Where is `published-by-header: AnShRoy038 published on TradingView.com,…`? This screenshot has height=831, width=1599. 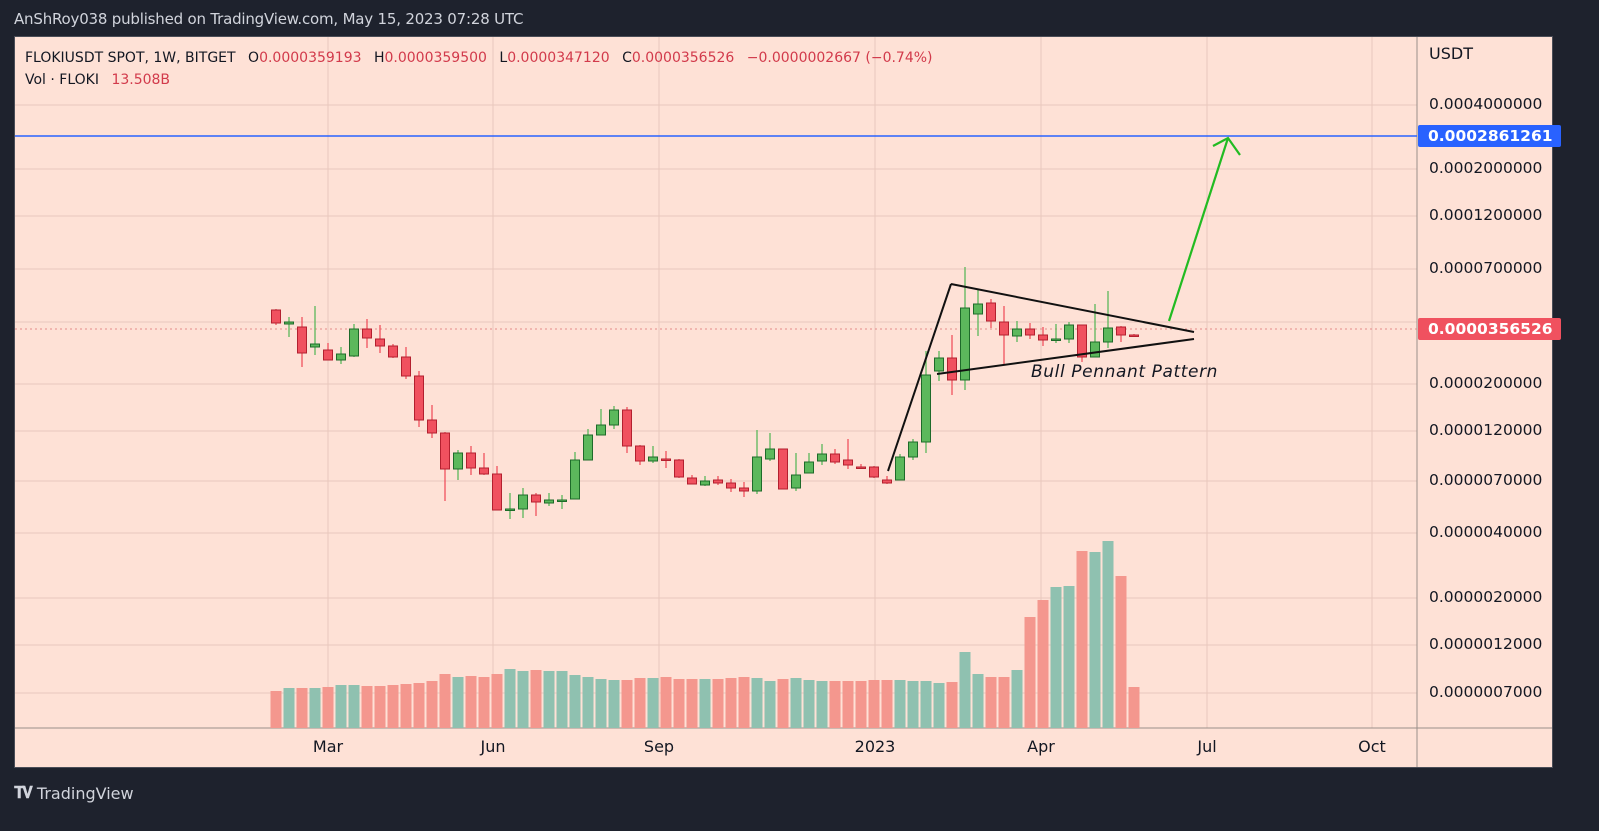
published-by-header: AnShRoy038 published on TradingView.com,… is located at coordinates (269, 19).